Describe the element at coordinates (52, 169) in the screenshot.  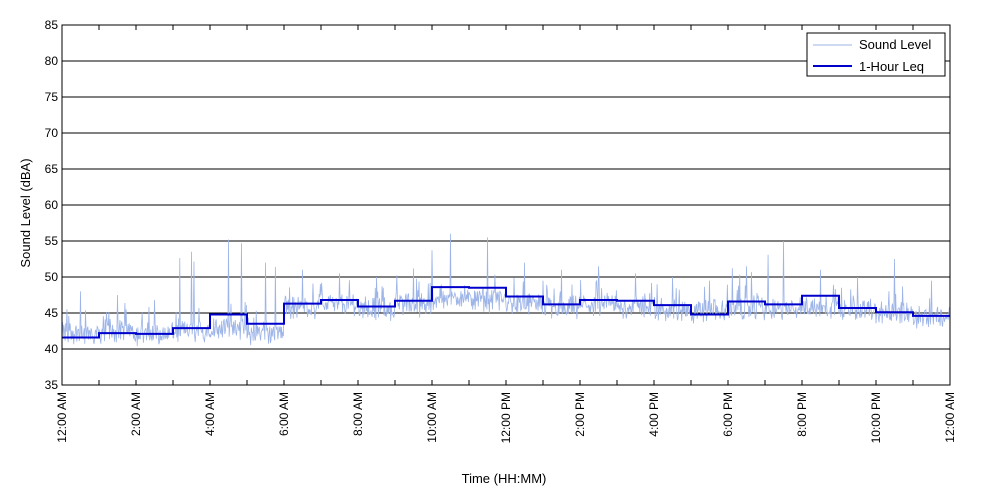
I see `y-tick-label: 65` at that location.